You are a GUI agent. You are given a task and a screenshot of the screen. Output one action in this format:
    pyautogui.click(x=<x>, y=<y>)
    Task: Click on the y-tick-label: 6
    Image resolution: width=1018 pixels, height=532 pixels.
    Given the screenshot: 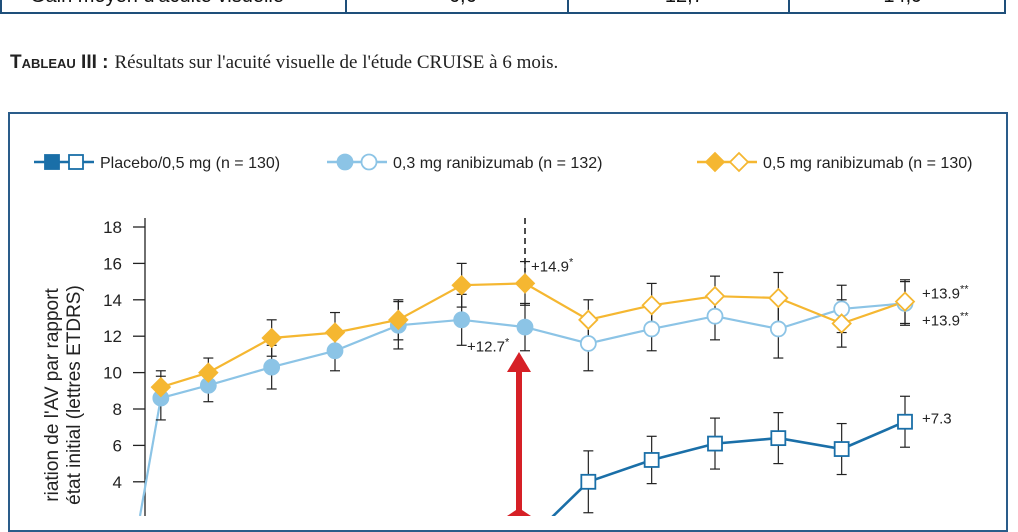 What is the action you would take?
    pyautogui.click(x=117, y=445)
    